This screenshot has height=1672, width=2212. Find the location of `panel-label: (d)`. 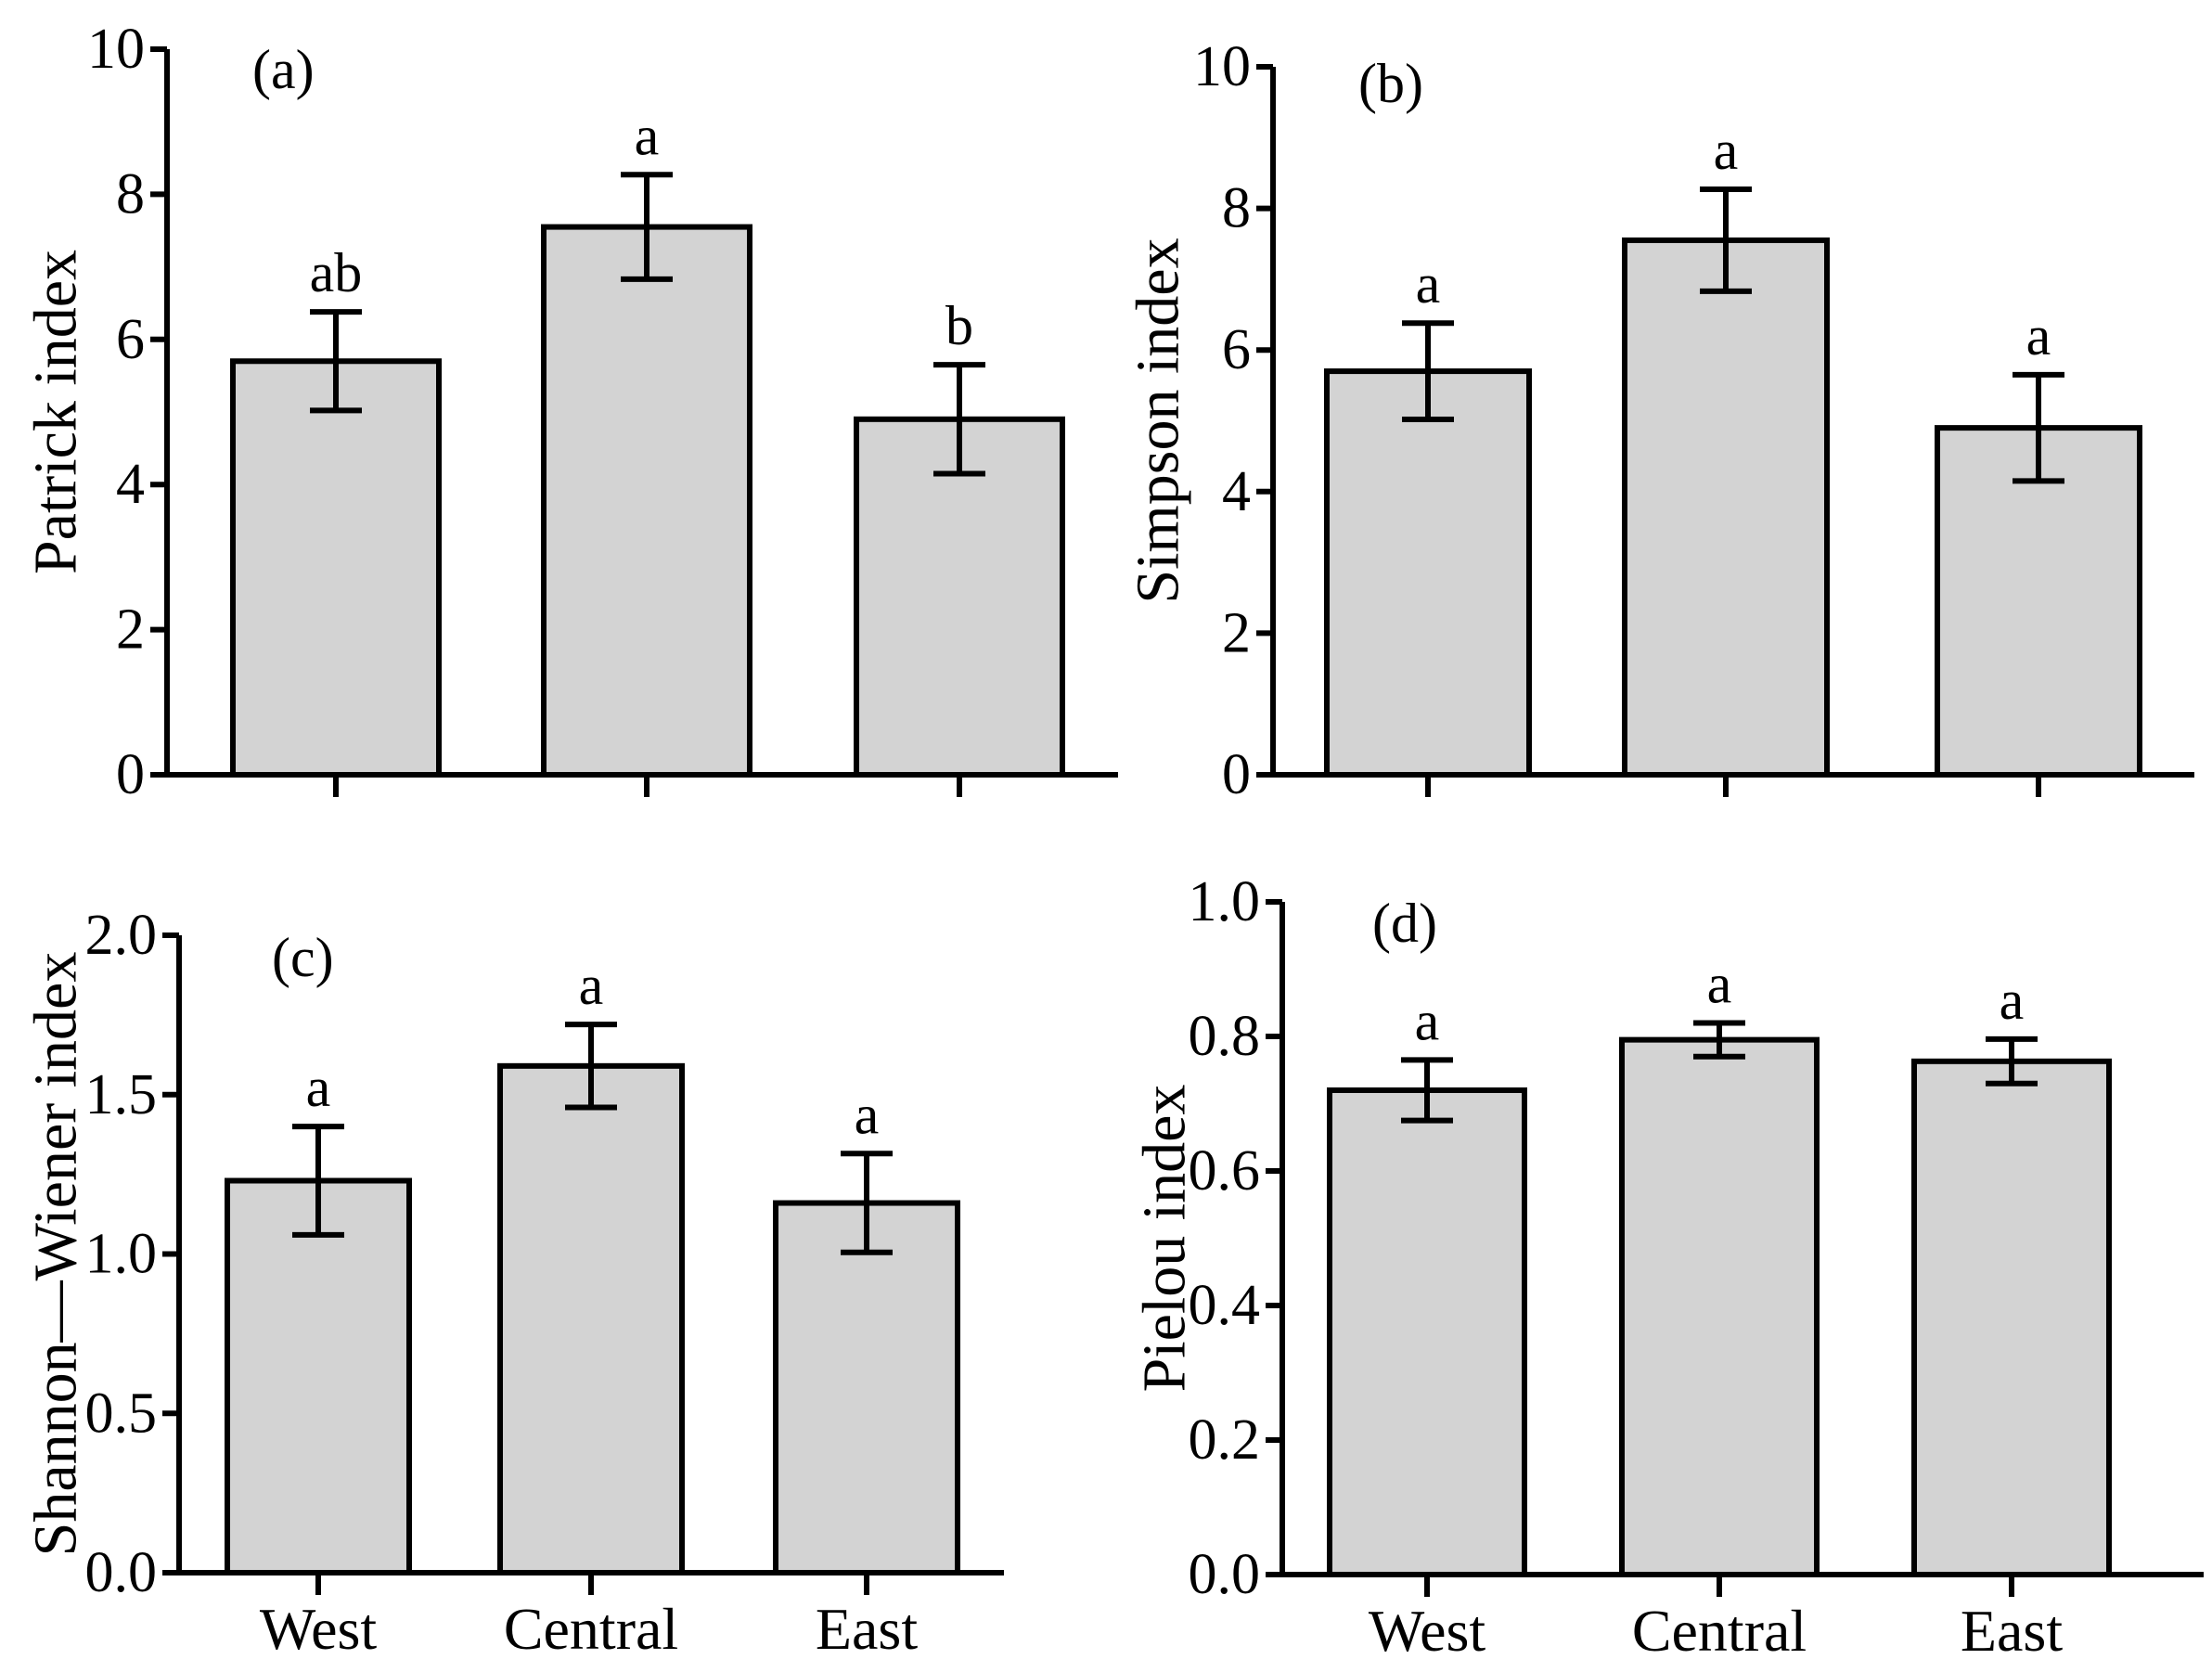

panel-label: (d) is located at coordinates (1404, 923).